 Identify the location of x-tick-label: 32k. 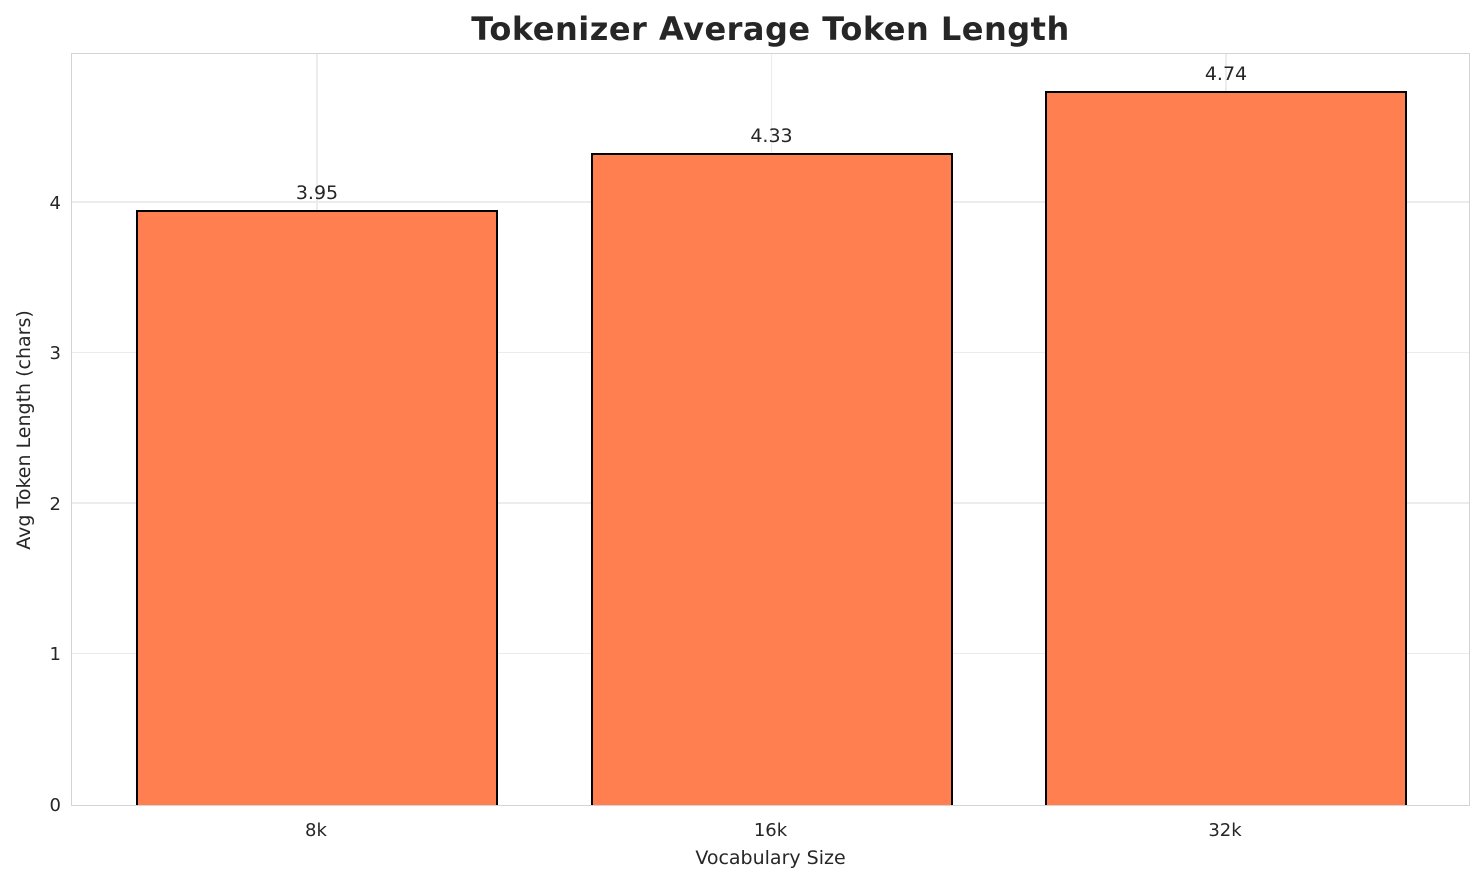
(1225, 830).